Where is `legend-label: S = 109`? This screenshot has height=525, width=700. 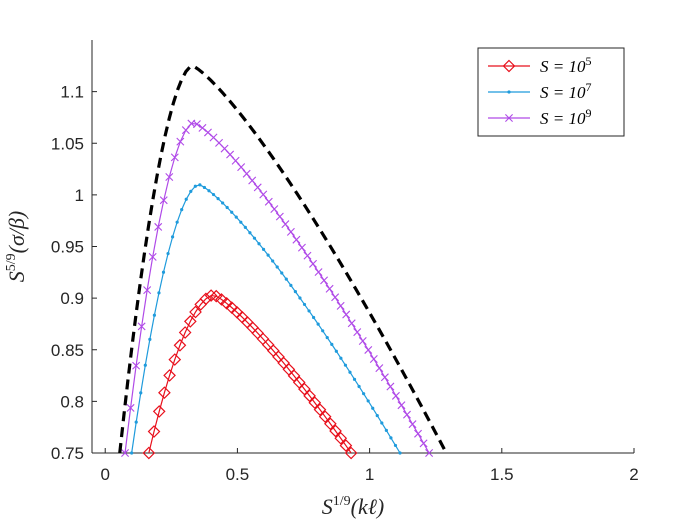 legend-label: S = 109 is located at coordinates (565, 117).